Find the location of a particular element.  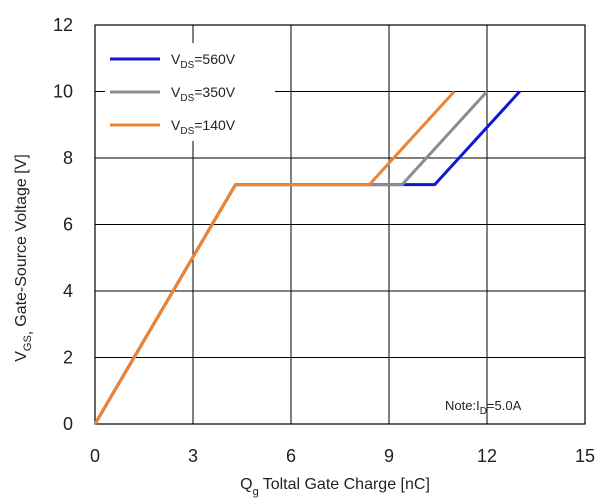

x-tick-label: 0 is located at coordinates (95, 456).